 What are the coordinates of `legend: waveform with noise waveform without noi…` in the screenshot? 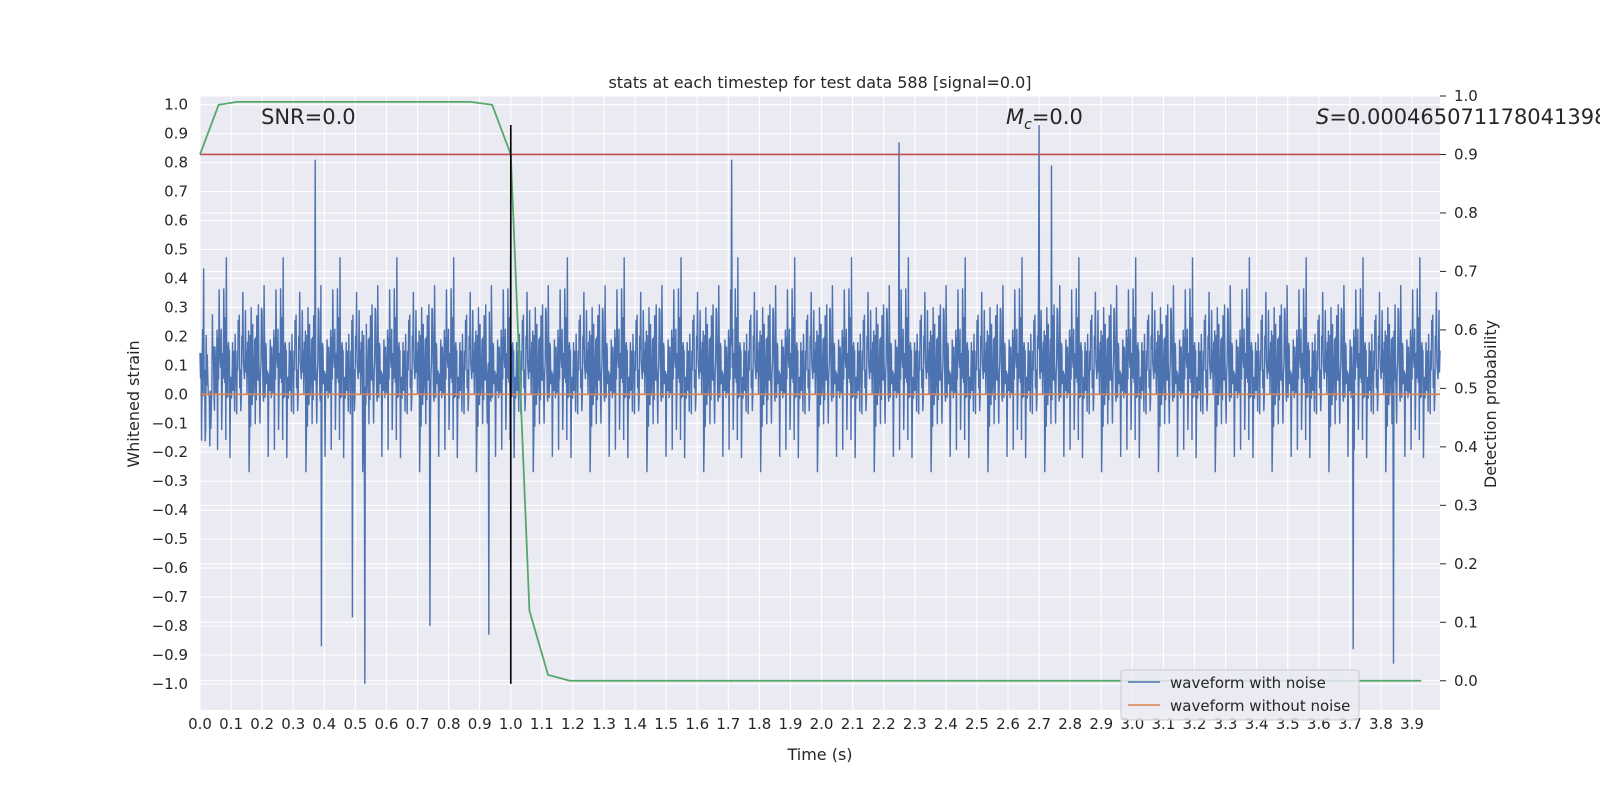 It's located at (1240, 695).